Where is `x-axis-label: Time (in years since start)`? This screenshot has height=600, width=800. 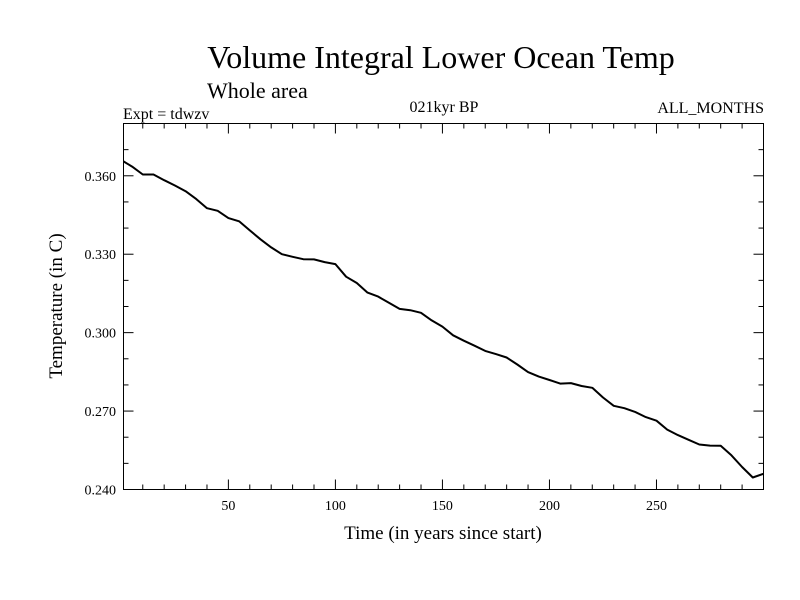
x-axis-label: Time (in years since start) is located at coordinates (443, 533).